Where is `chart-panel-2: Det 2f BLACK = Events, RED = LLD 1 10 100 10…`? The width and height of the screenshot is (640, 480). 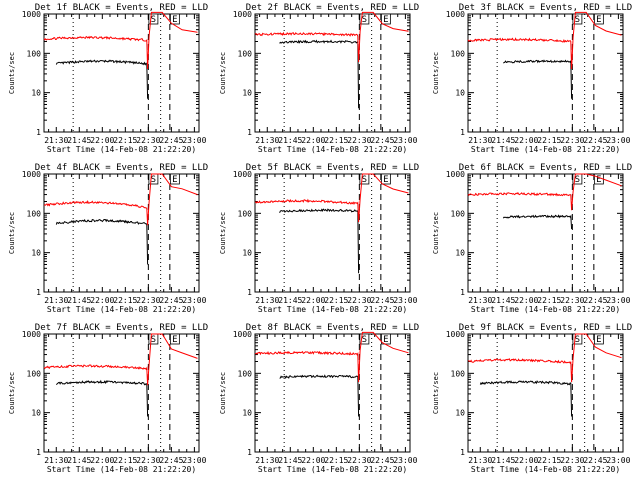 chart-panel-2: Det 2f BLACK = Events, RED = LLD 1 10 100 10… is located at coordinates (319, 78).